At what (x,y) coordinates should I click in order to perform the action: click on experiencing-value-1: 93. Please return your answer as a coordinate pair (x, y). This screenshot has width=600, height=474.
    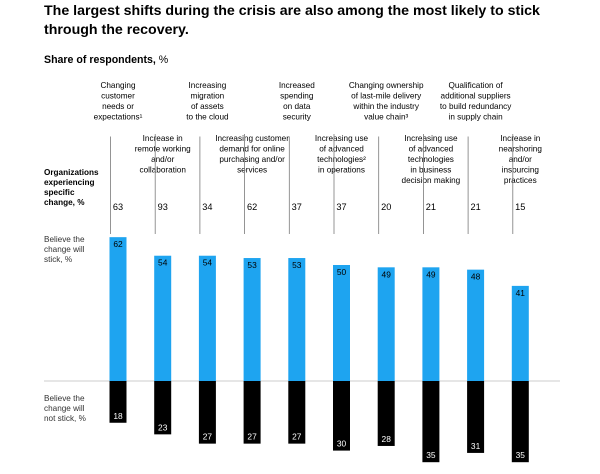
    Looking at the image, I should click on (163, 207).